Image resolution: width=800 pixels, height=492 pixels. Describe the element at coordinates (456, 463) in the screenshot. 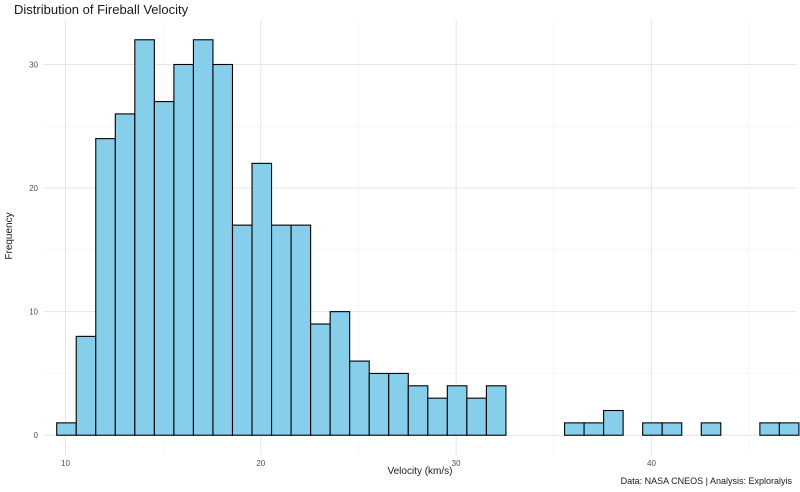

I see `x-tick-label: 30` at that location.